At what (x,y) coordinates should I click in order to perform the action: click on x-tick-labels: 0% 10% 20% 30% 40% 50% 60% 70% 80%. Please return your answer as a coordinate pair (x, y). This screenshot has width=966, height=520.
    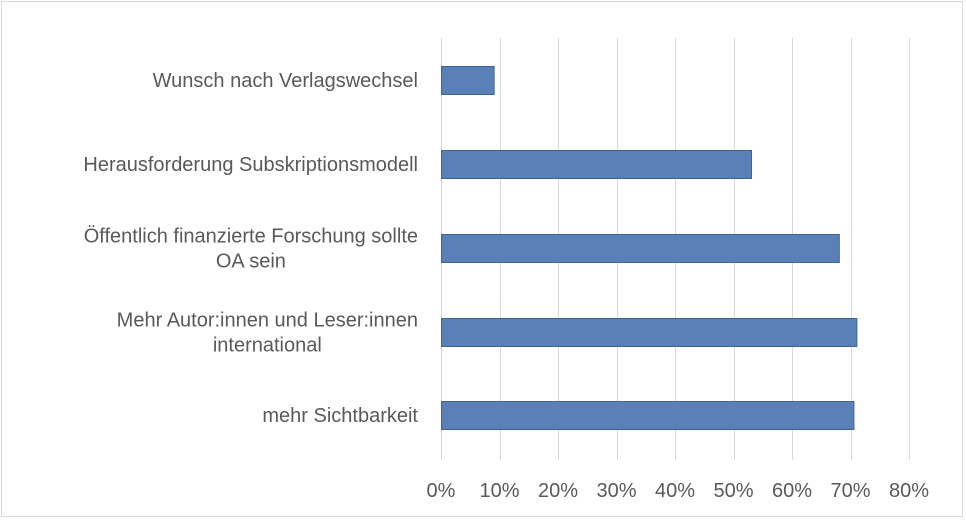
    Looking at the image, I should click on (678, 491).